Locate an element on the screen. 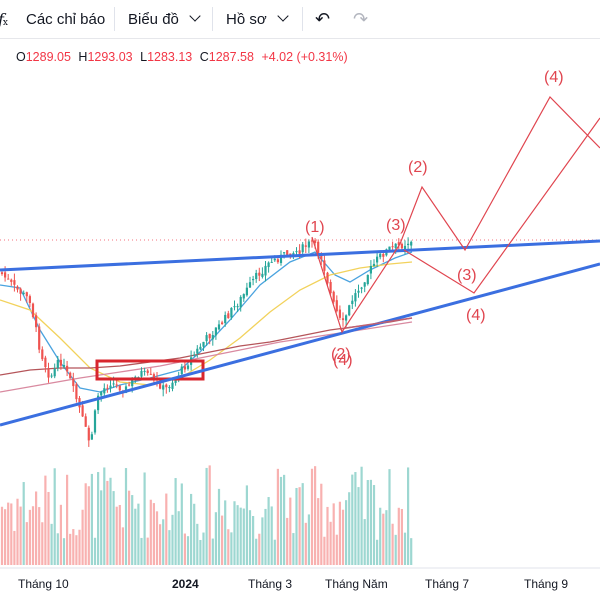 Image resolution: width=600 pixels, height=600 pixels. wave-label-4-mid: (4) is located at coordinates (476, 315).